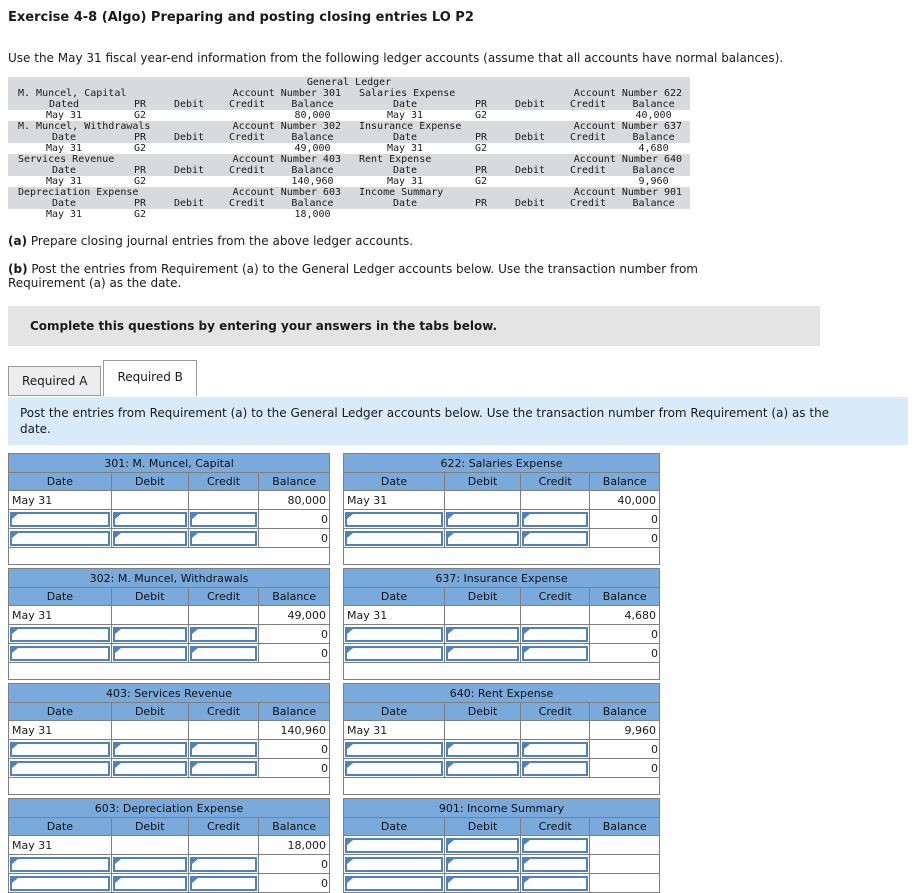  I want to click on balance-value: 9,960, so click(624, 730).